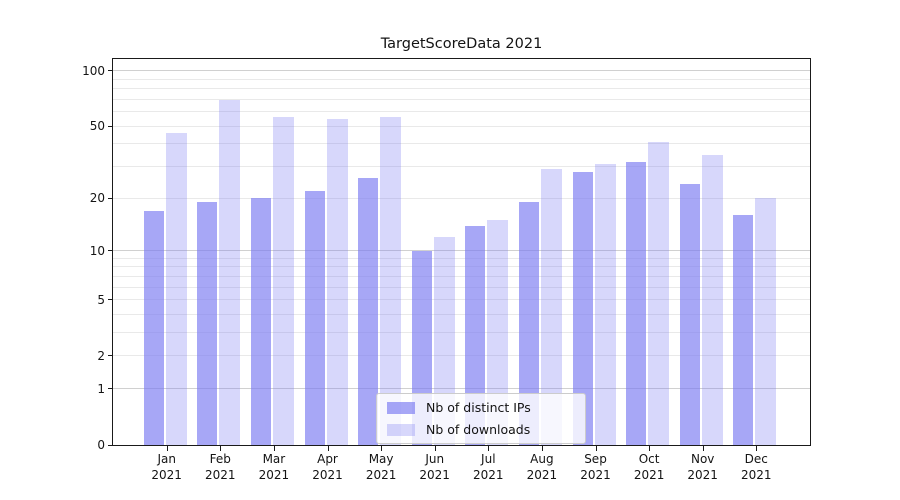 The image size is (900, 500). I want to click on y-tick-label: 10, so click(97, 251).